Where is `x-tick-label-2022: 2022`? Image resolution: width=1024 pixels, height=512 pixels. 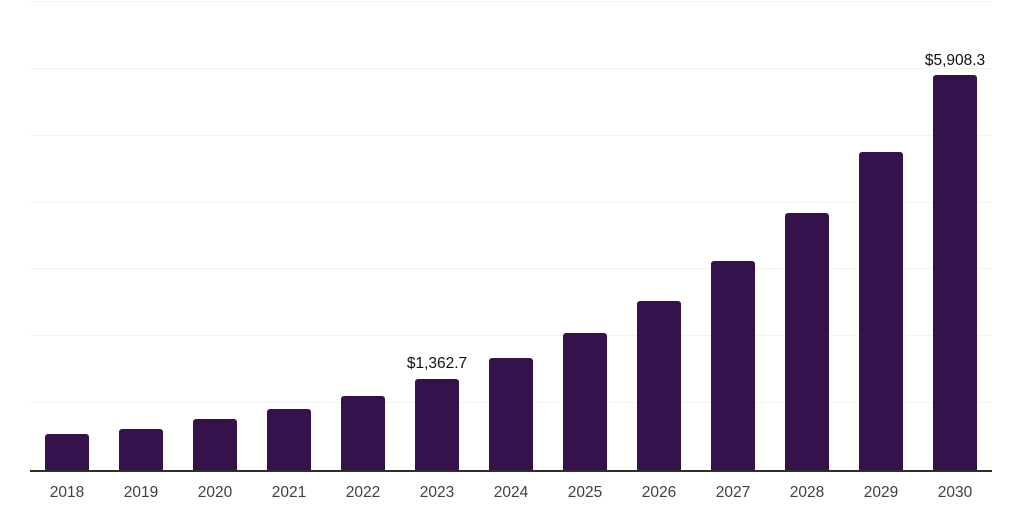
x-tick-label-2022: 2022 is located at coordinates (363, 492).